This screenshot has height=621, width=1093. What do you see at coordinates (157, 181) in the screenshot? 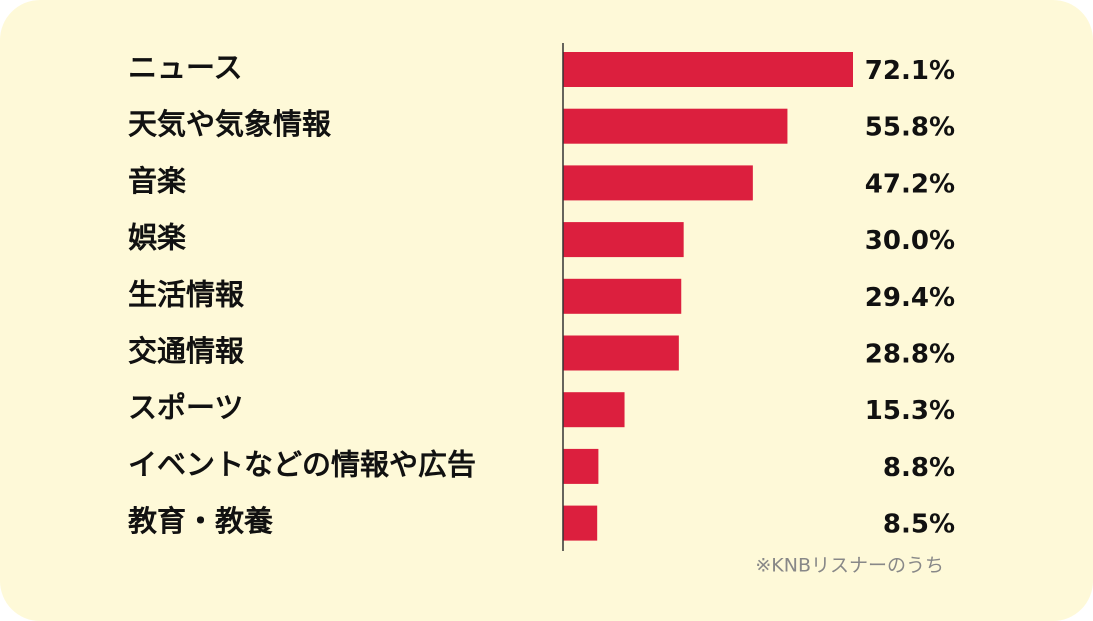
I see `category-label: 音楽` at bounding box center [157, 181].